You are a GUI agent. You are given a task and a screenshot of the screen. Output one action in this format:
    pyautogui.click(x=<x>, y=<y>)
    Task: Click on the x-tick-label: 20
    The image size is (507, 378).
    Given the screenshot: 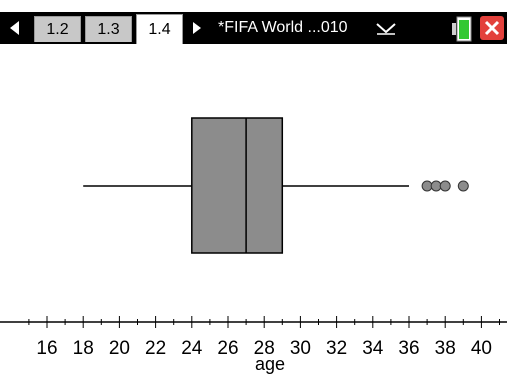 What is the action you would take?
    pyautogui.click(x=119, y=348)
    